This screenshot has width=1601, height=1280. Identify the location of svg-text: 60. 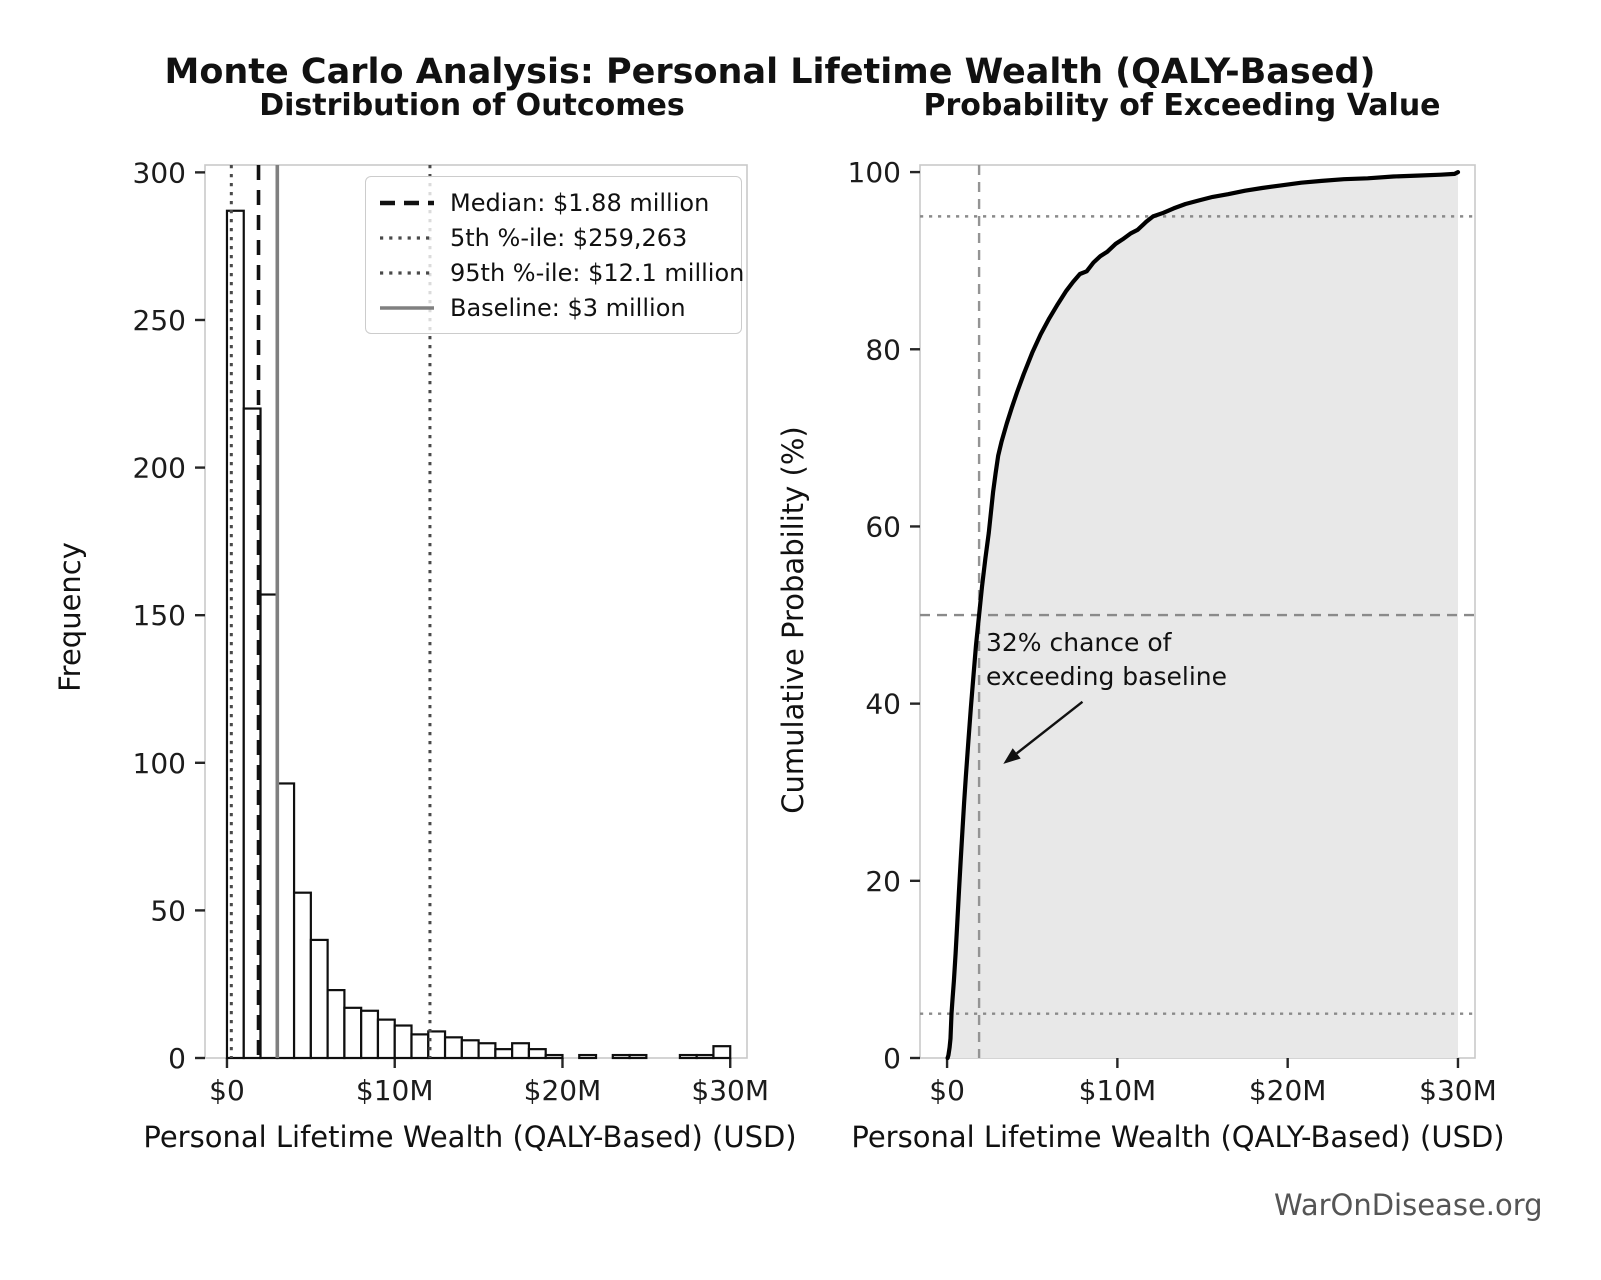
(883, 526).